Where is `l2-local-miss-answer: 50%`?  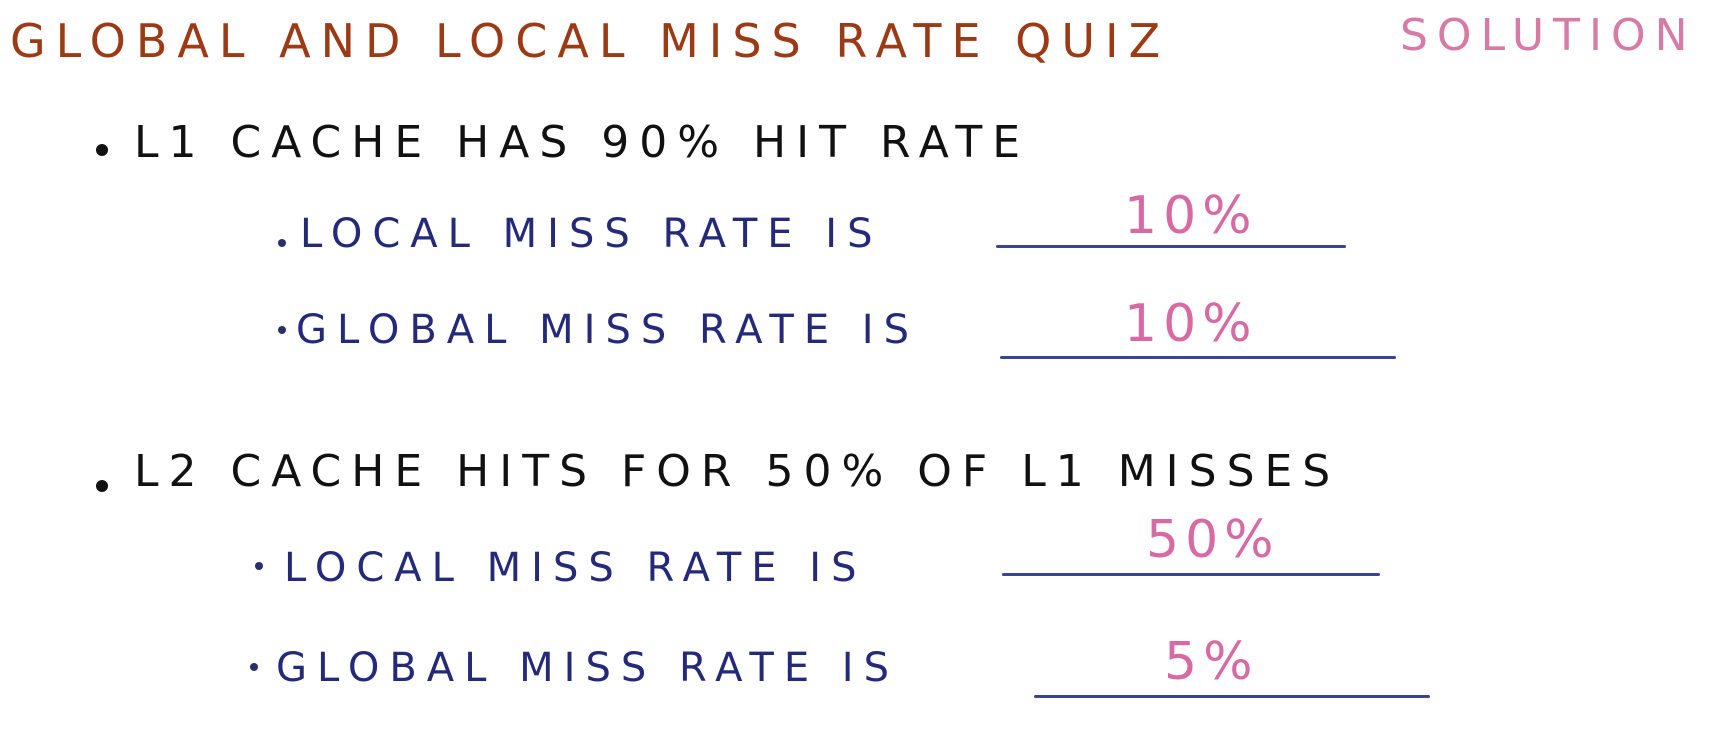 l2-local-miss-answer: 50% is located at coordinates (1213, 540).